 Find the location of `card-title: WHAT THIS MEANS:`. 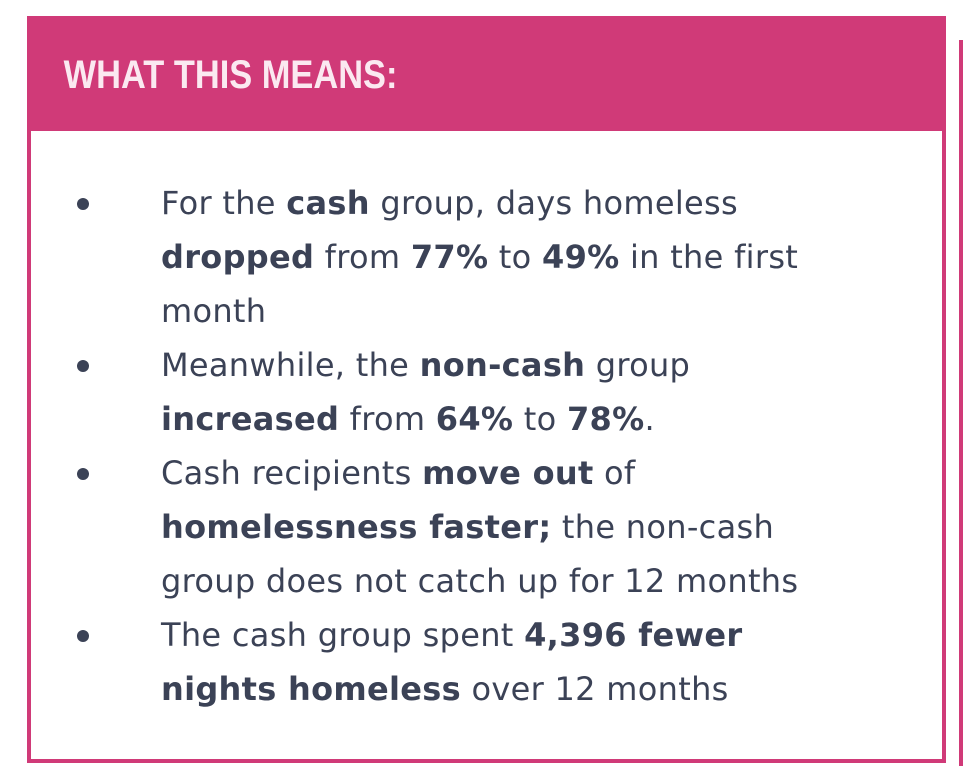

card-title: WHAT THIS MEANS: is located at coordinates (230, 75).